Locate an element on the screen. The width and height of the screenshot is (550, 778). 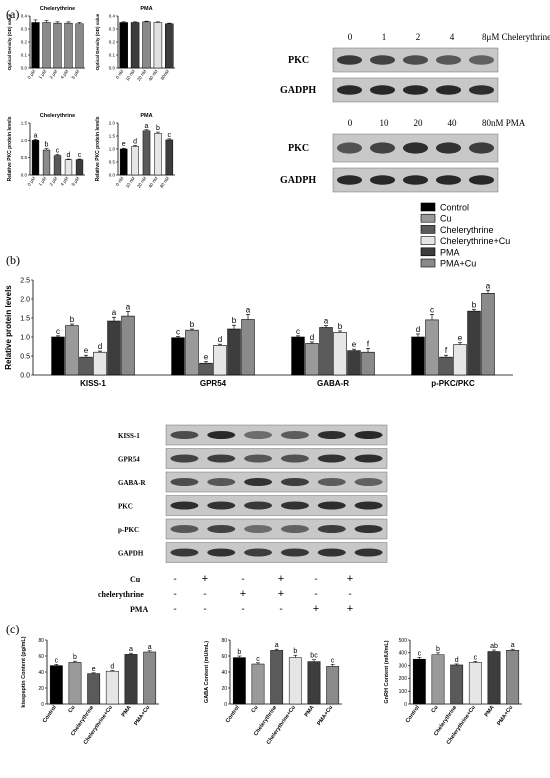
y-tick-label: 0.5 is located at coordinates (24, 157).